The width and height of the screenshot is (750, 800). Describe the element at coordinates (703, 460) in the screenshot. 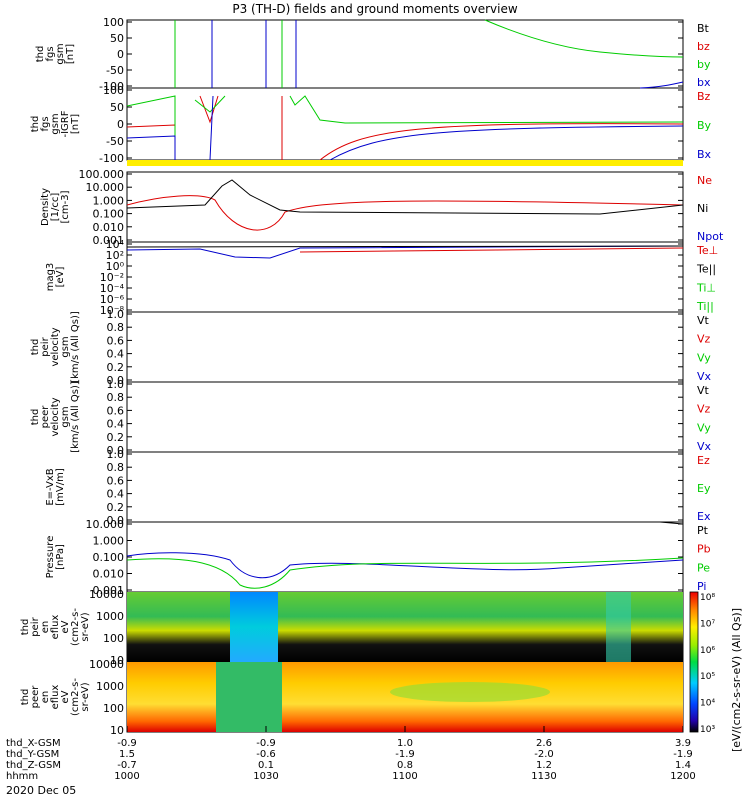

I see `legend-Ez: Ez` at that location.